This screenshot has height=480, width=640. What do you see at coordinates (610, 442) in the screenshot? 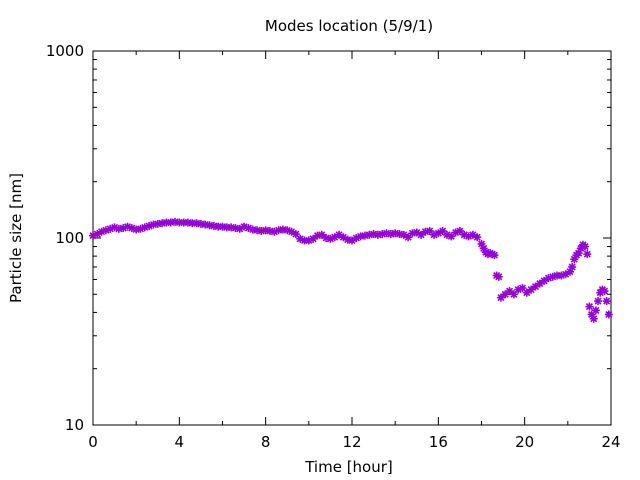
I see `x-tick-label: 24` at bounding box center [610, 442].